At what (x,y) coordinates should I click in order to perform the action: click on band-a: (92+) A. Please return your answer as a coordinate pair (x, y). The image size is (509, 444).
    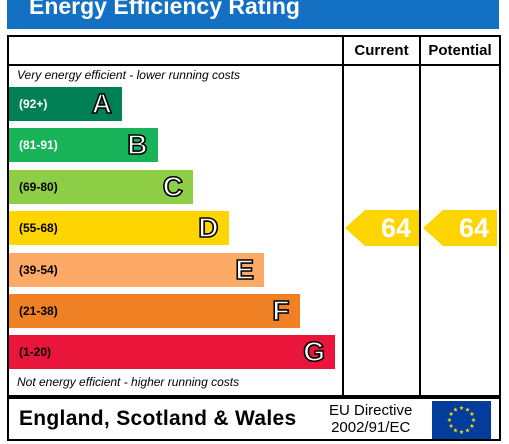
    Looking at the image, I should click on (65, 104).